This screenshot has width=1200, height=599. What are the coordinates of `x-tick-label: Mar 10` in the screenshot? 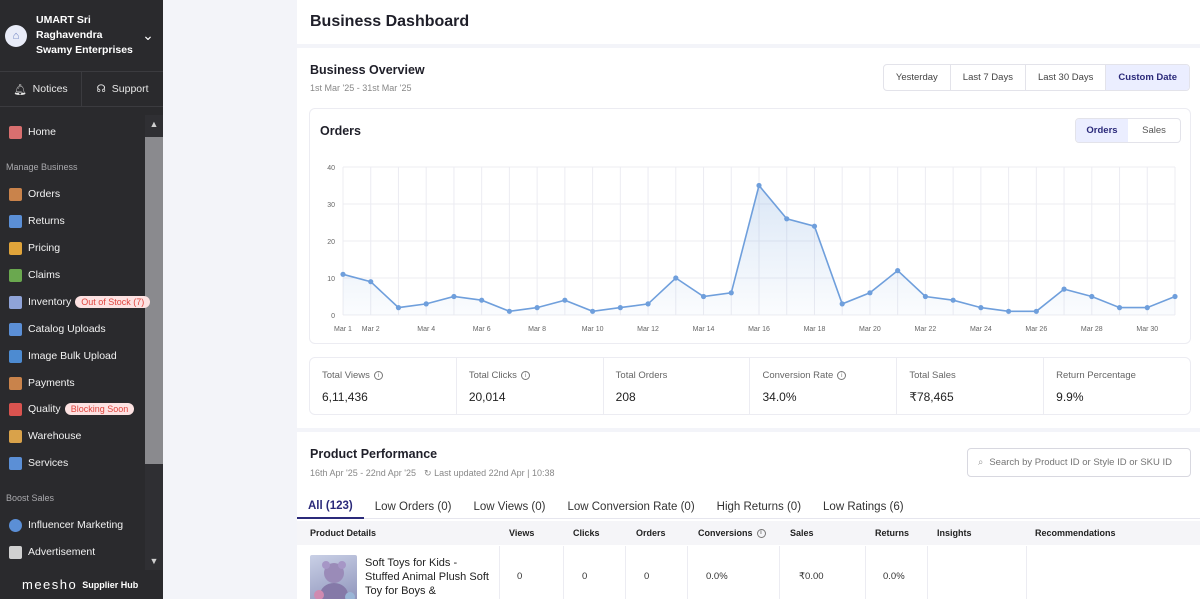 It's located at (593, 329).